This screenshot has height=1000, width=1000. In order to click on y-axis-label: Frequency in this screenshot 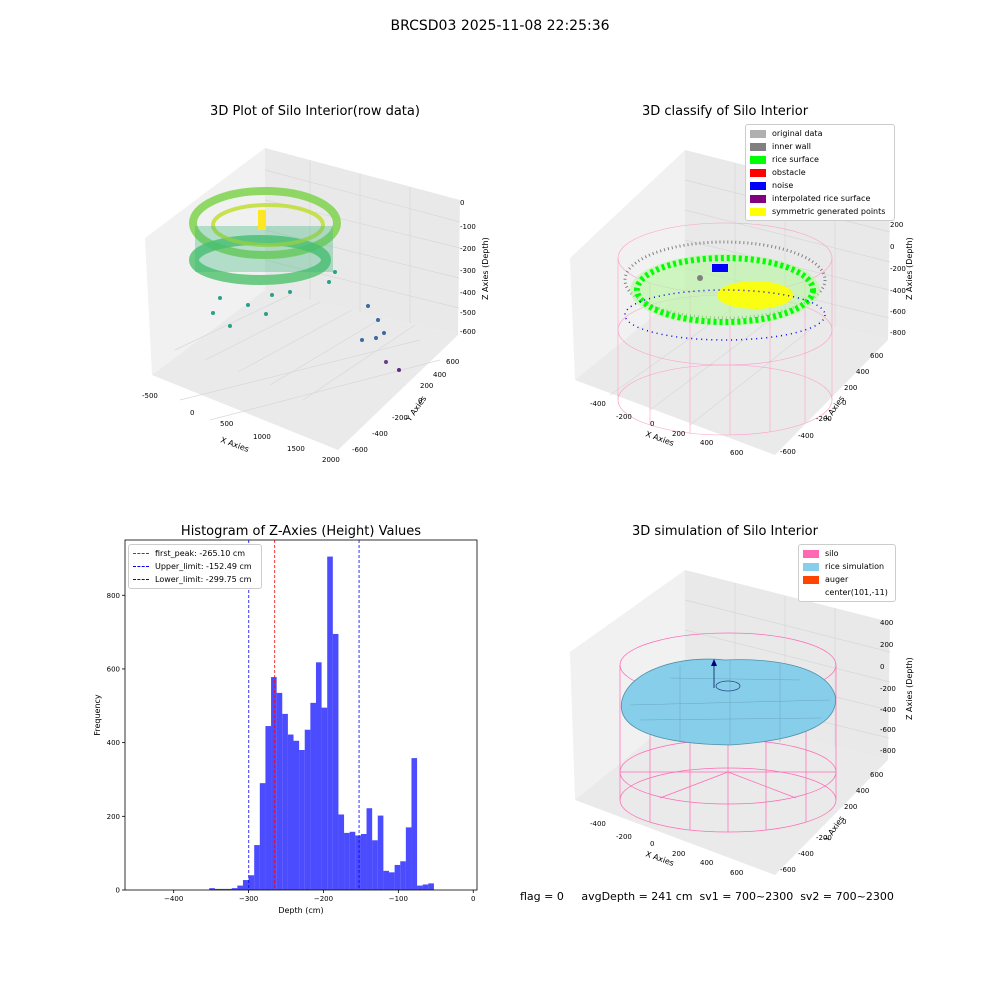, I will do `click(97, 715)`.